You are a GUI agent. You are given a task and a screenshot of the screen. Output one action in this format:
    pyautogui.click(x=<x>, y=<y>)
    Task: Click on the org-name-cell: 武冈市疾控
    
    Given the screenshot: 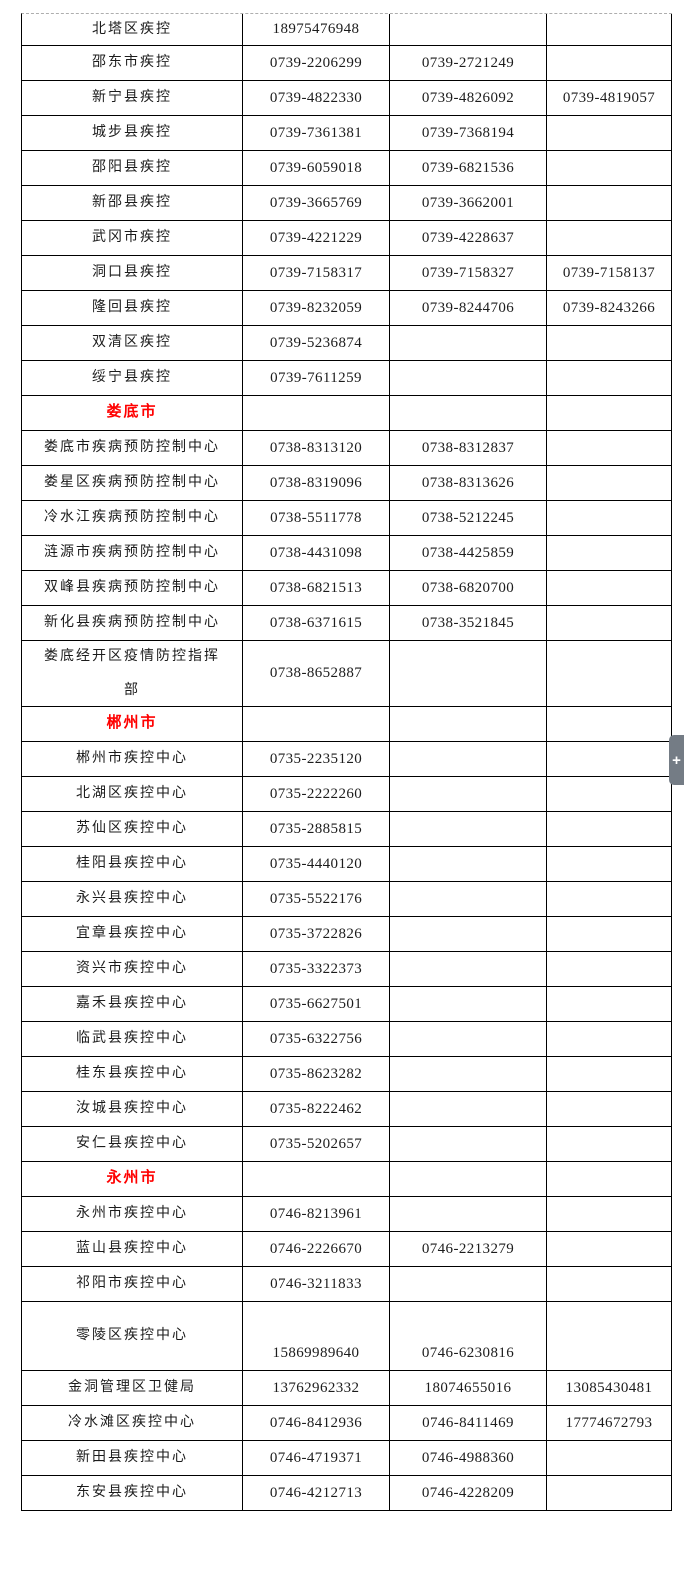 What is the action you would take?
    pyautogui.click(x=132, y=238)
    